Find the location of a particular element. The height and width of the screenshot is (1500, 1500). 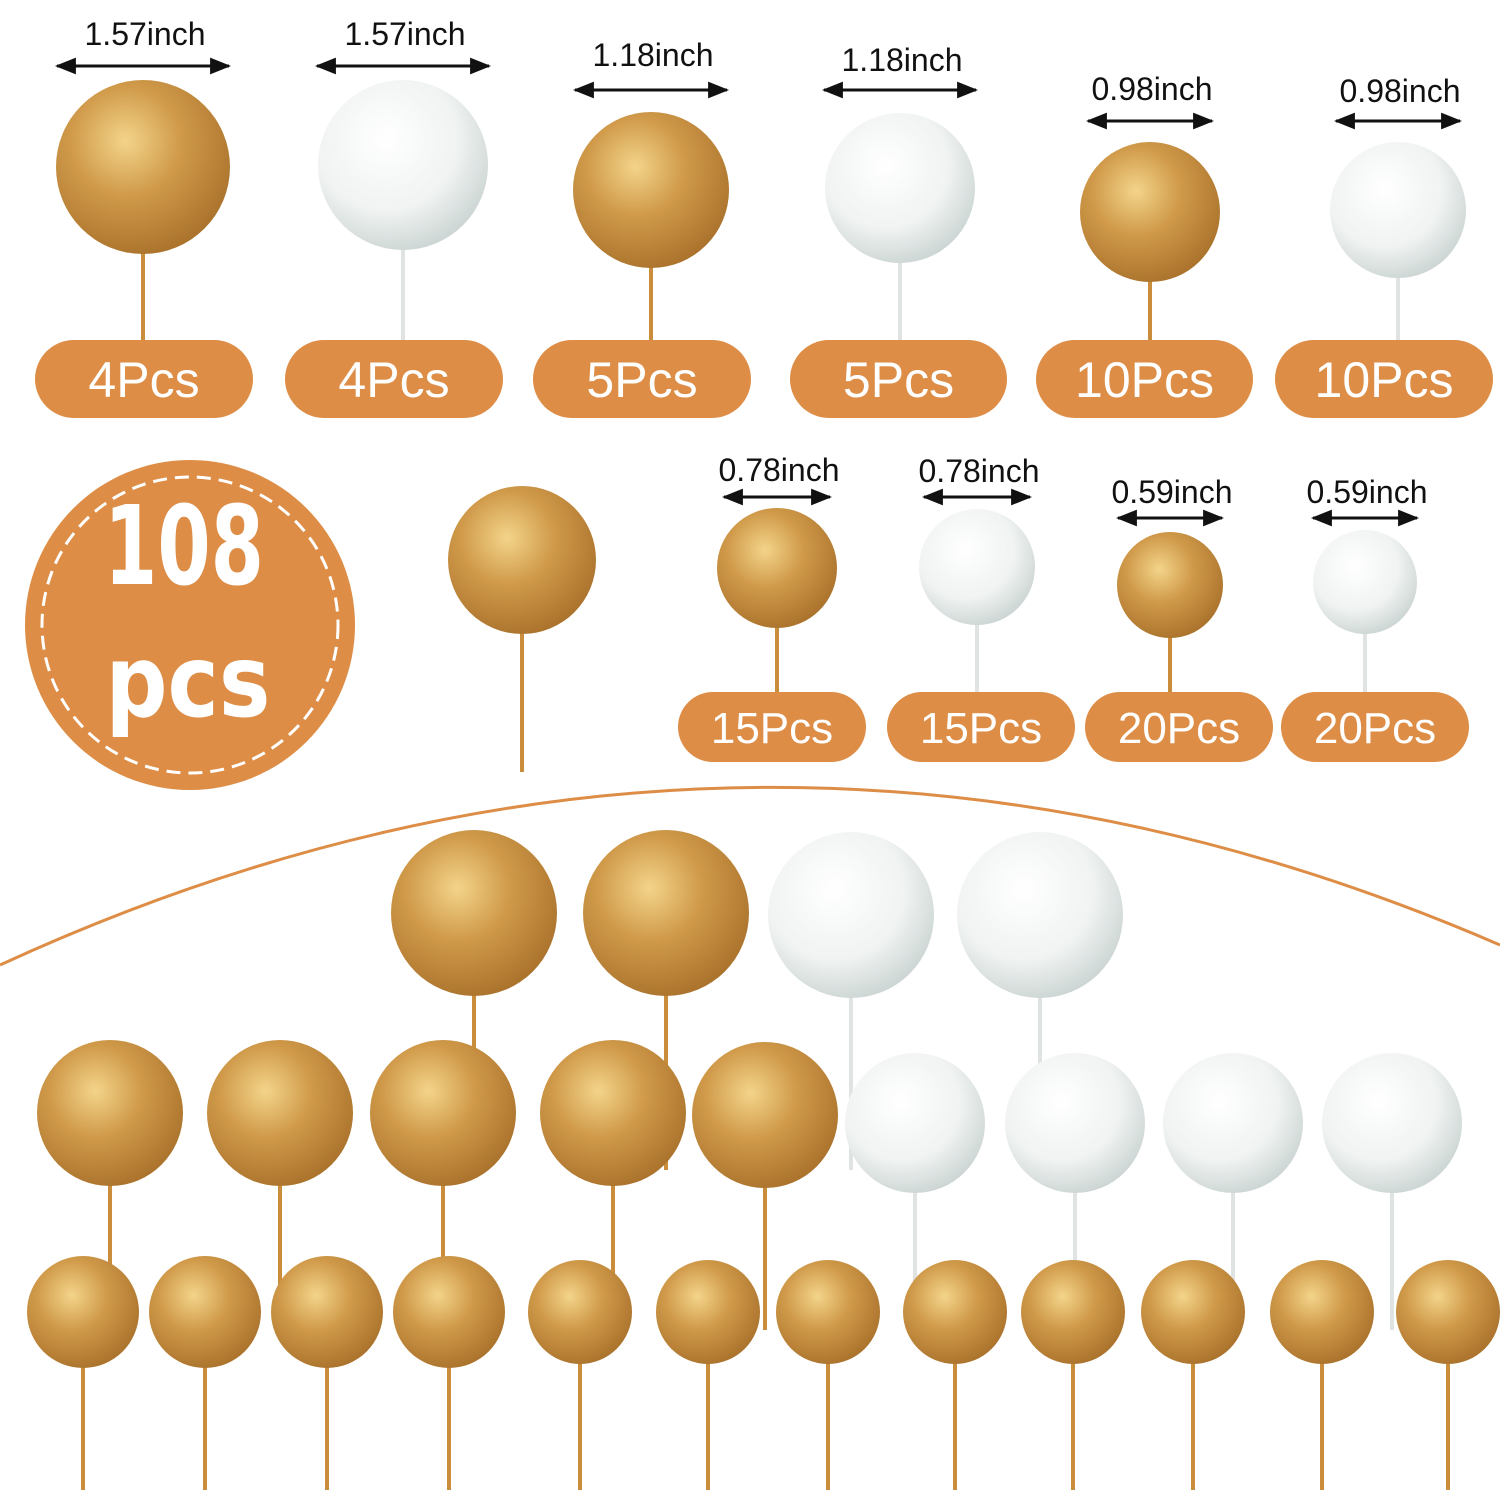

quantity-badge: 108 pcs is located at coordinates (190, 625).